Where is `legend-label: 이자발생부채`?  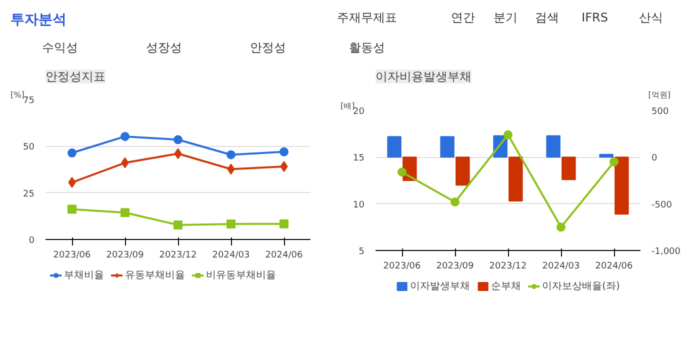 legend-label: 이자발생부채 is located at coordinates (440, 286).